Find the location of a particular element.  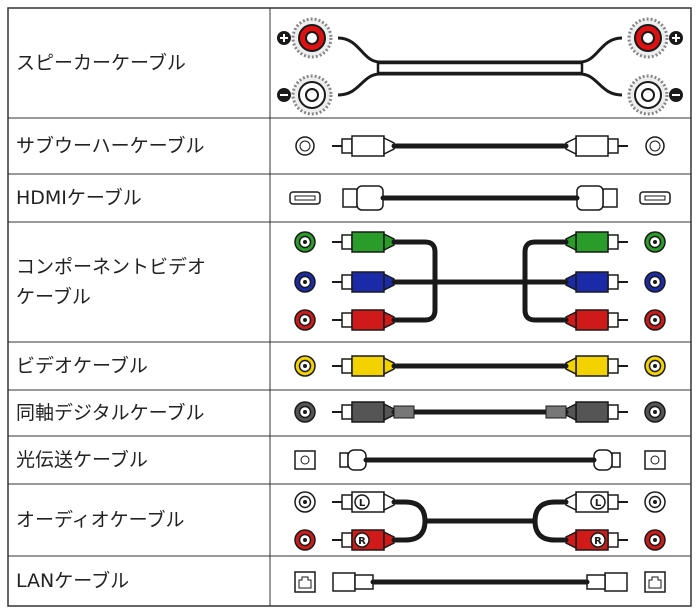

cable-label: 光伝送ケーブル is located at coordinates (82, 460).